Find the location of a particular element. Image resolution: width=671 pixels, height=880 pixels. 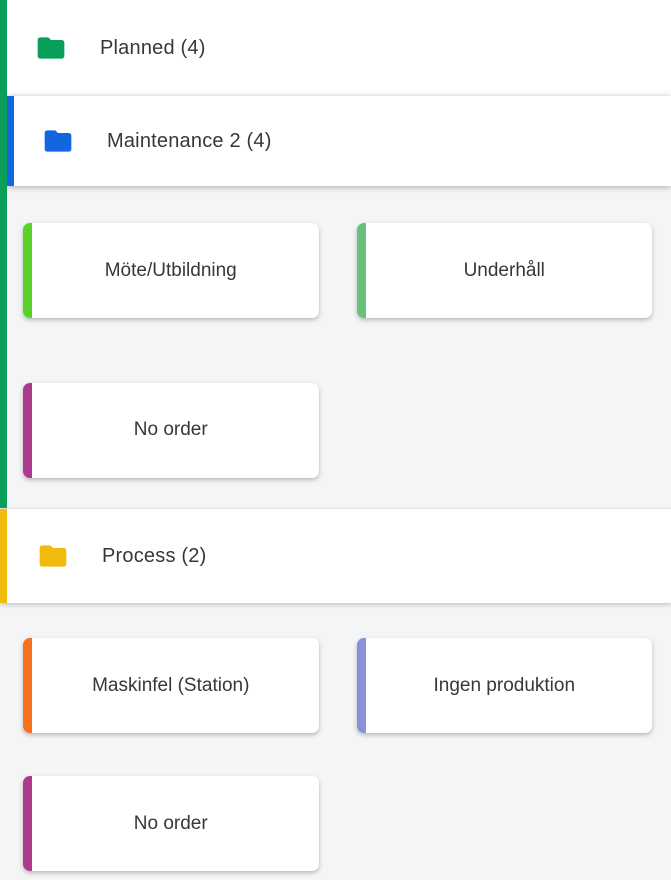

reason-card-underhall: Underhåll is located at coordinates (504, 270).